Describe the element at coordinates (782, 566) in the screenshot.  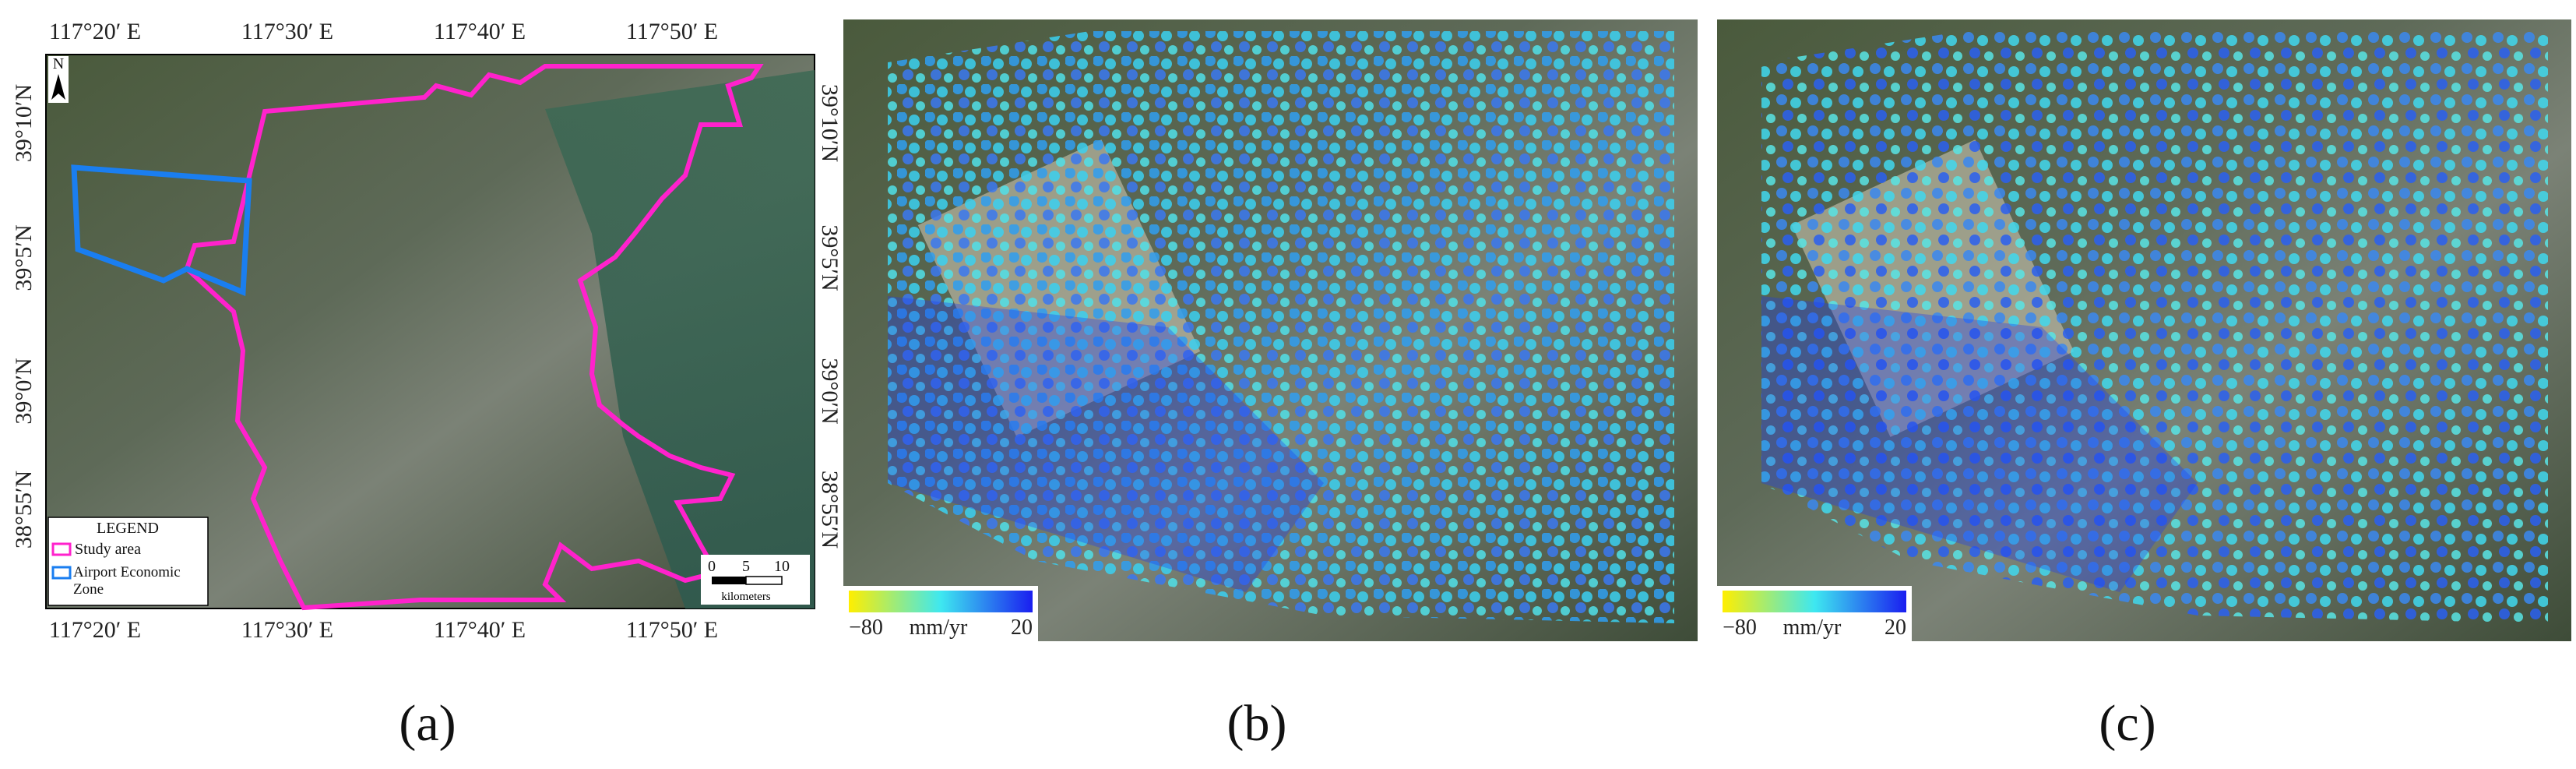
I see `scale-tick: 10` at that location.